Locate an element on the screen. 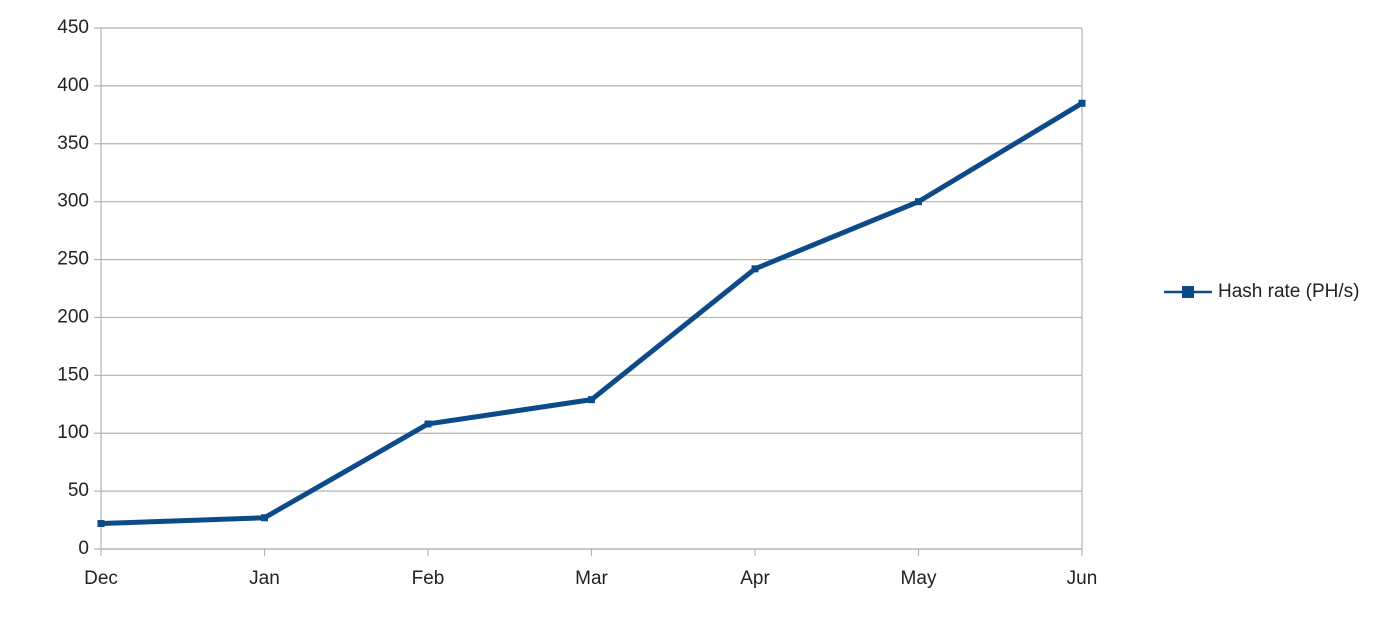  x-tick-label: Jan is located at coordinates (264, 578).